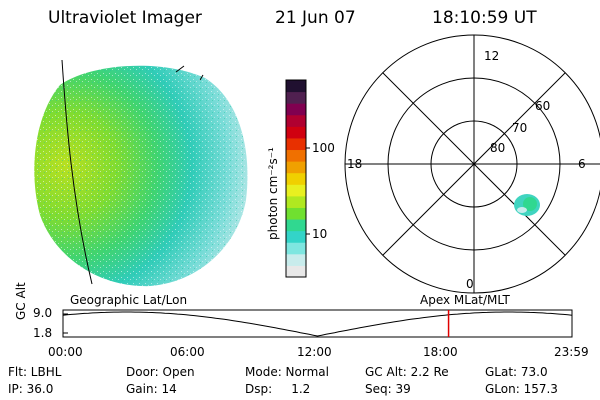  What do you see at coordinates (465, 300) in the screenshot?
I see `apex-title: Apex MLat/MLT` at bounding box center [465, 300].